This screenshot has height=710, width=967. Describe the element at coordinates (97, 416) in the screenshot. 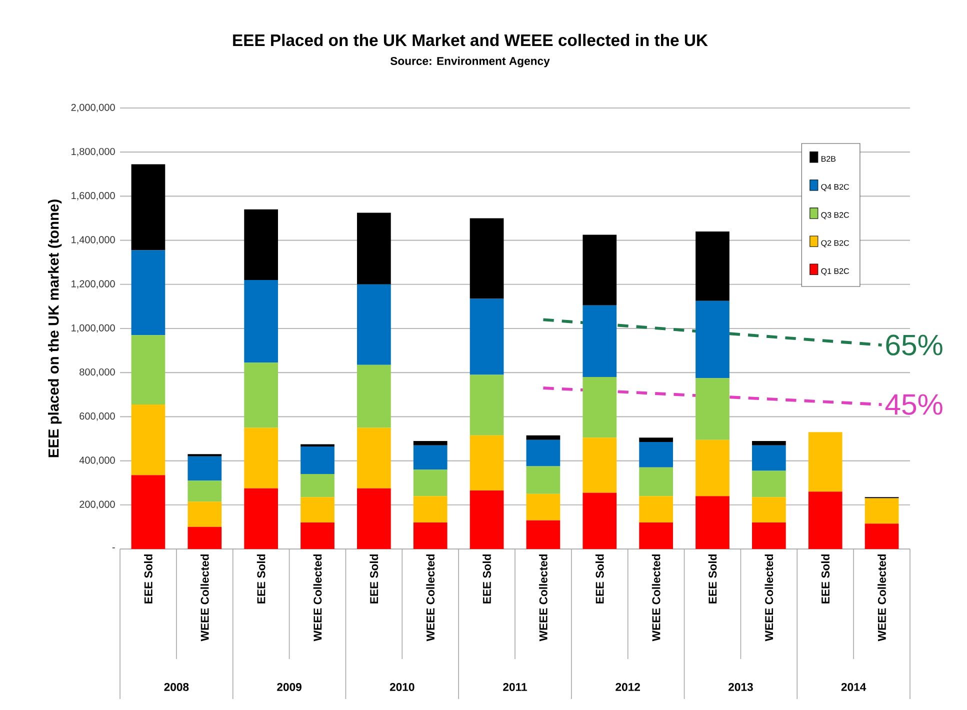

I see `y-tick-label: 600,000` at that location.